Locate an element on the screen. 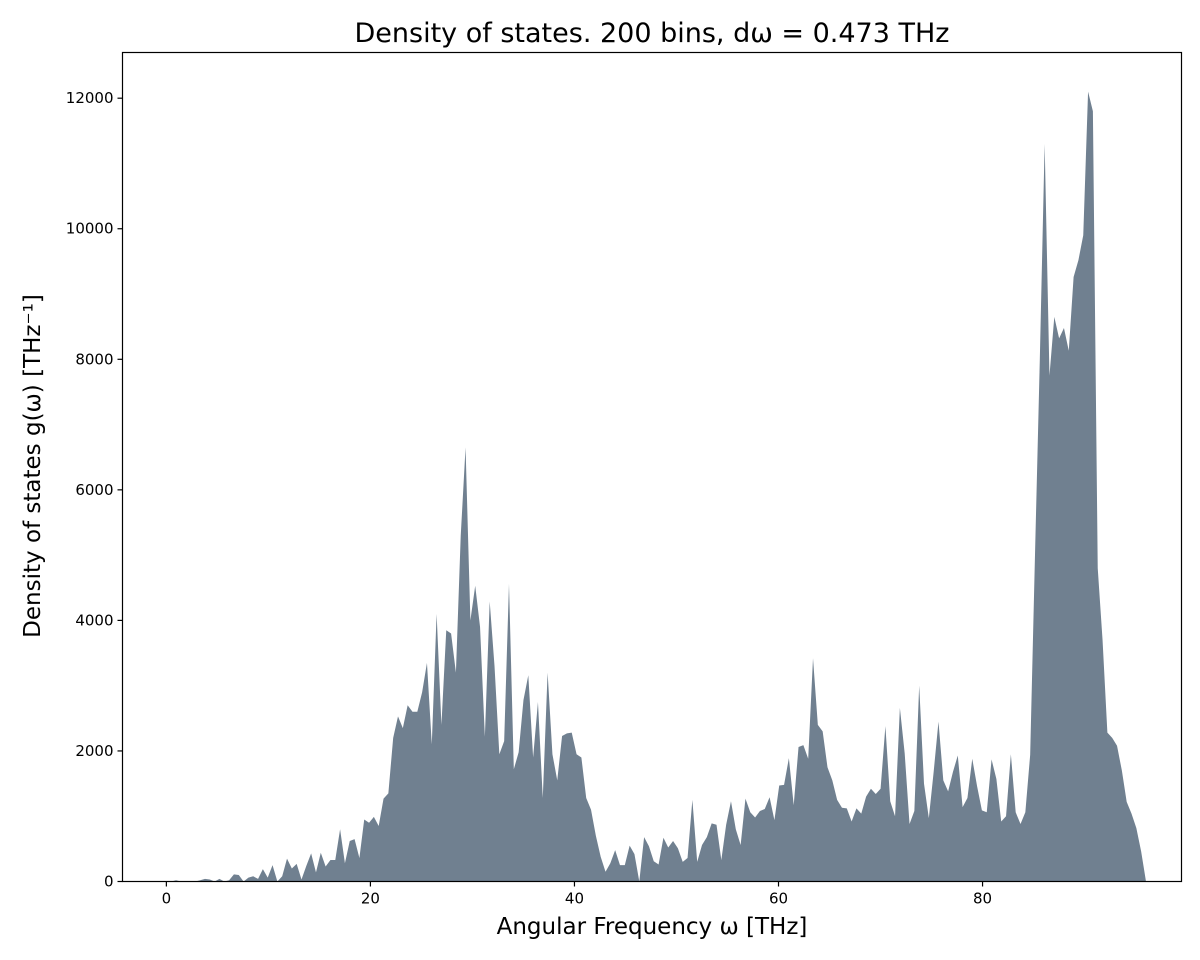  x-tick-label: 60 is located at coordinates (778, 899).